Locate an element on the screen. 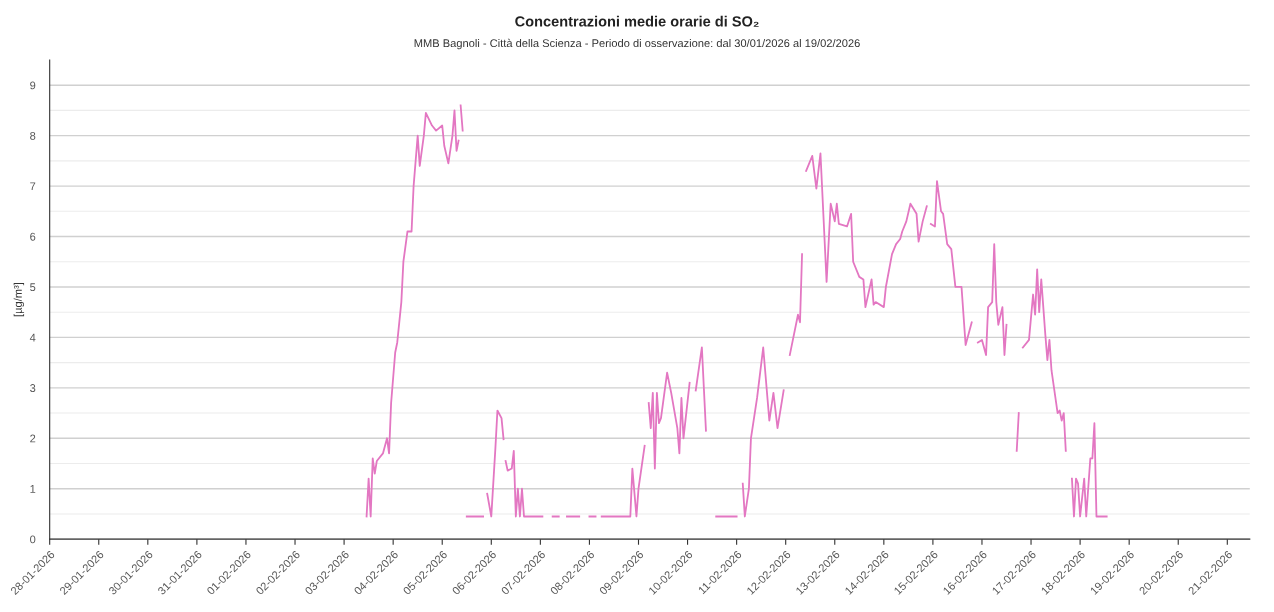 This screenshot has height=612, width=1274. y-tick-label: 6 is located at coordinates (33, 236).